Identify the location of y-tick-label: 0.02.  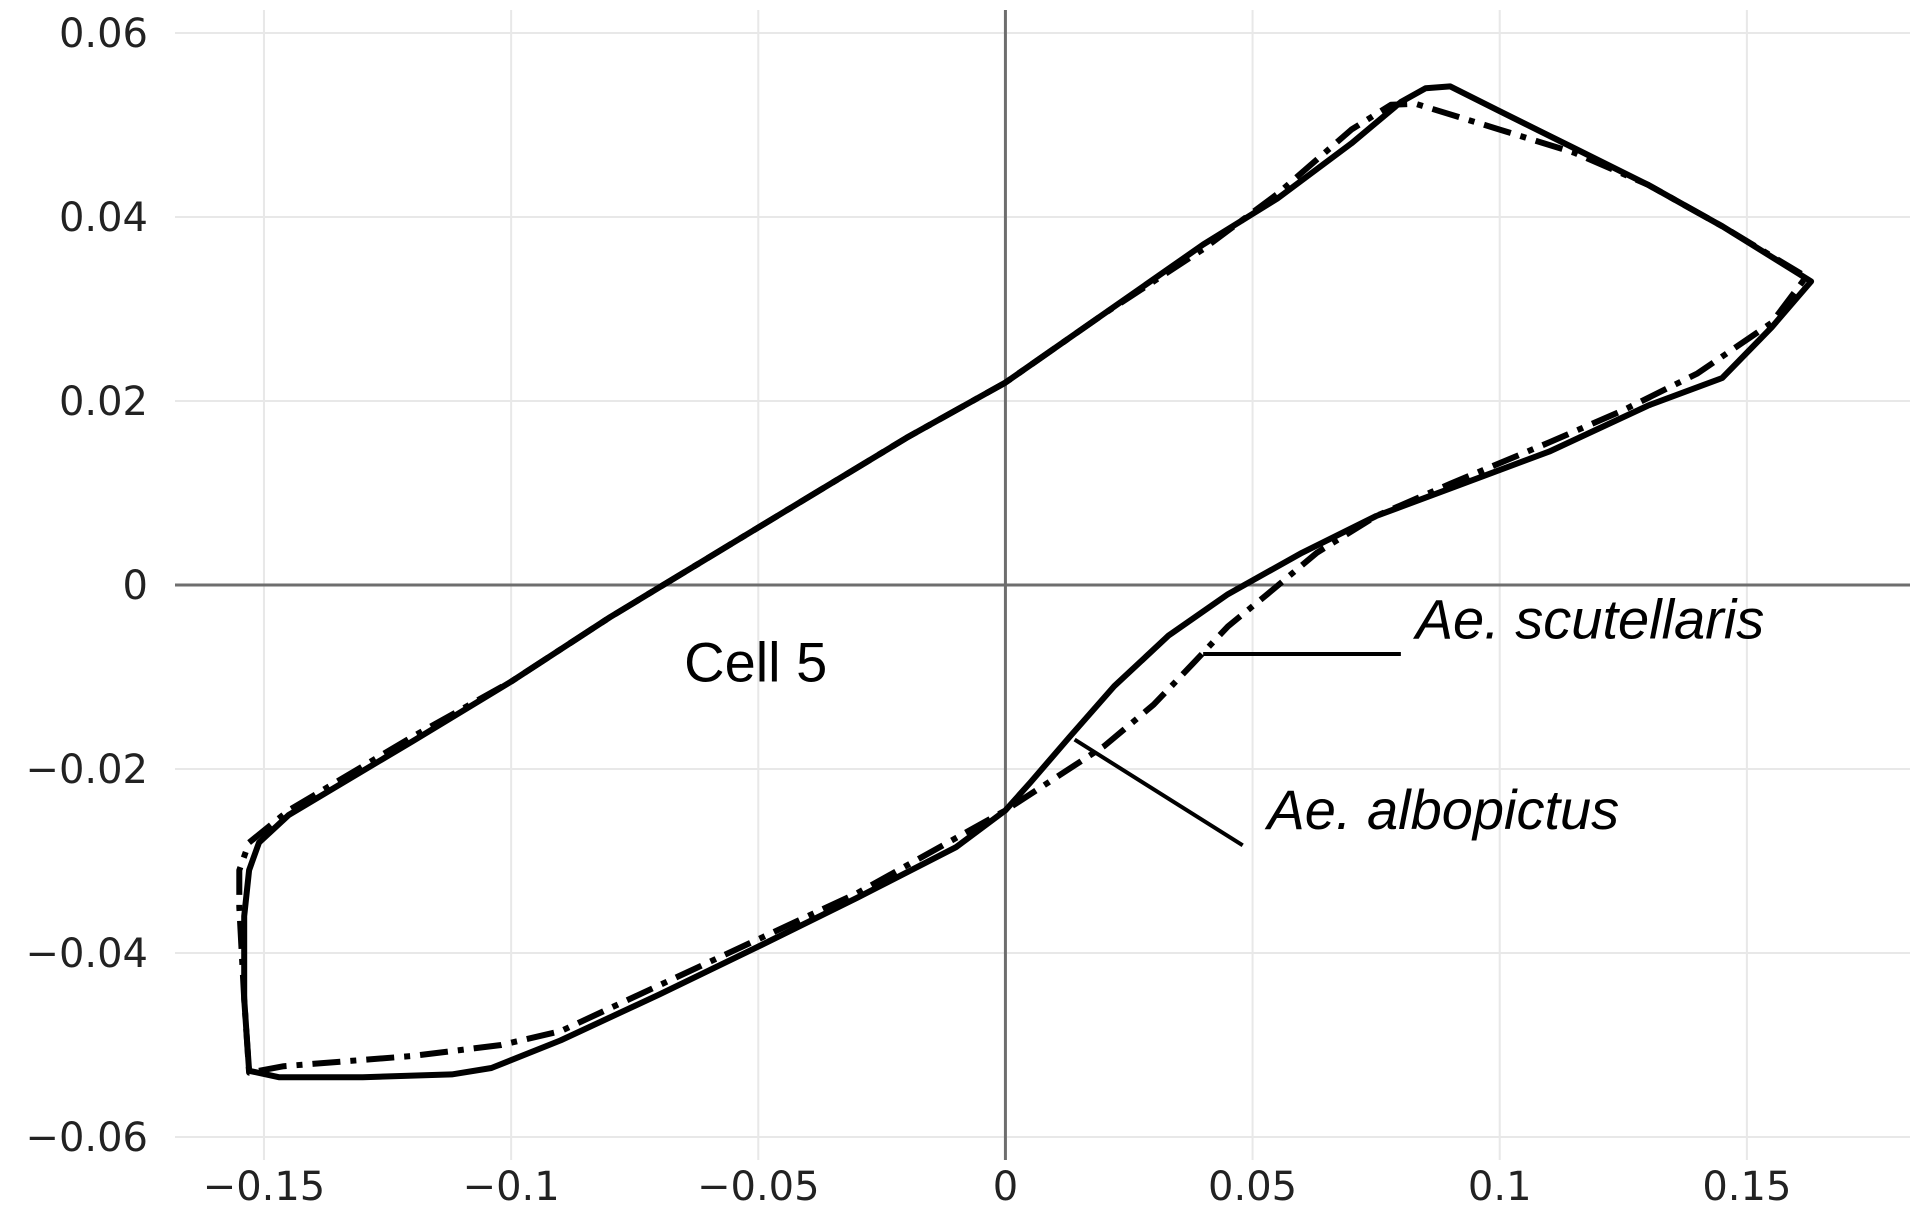
(103, 402).